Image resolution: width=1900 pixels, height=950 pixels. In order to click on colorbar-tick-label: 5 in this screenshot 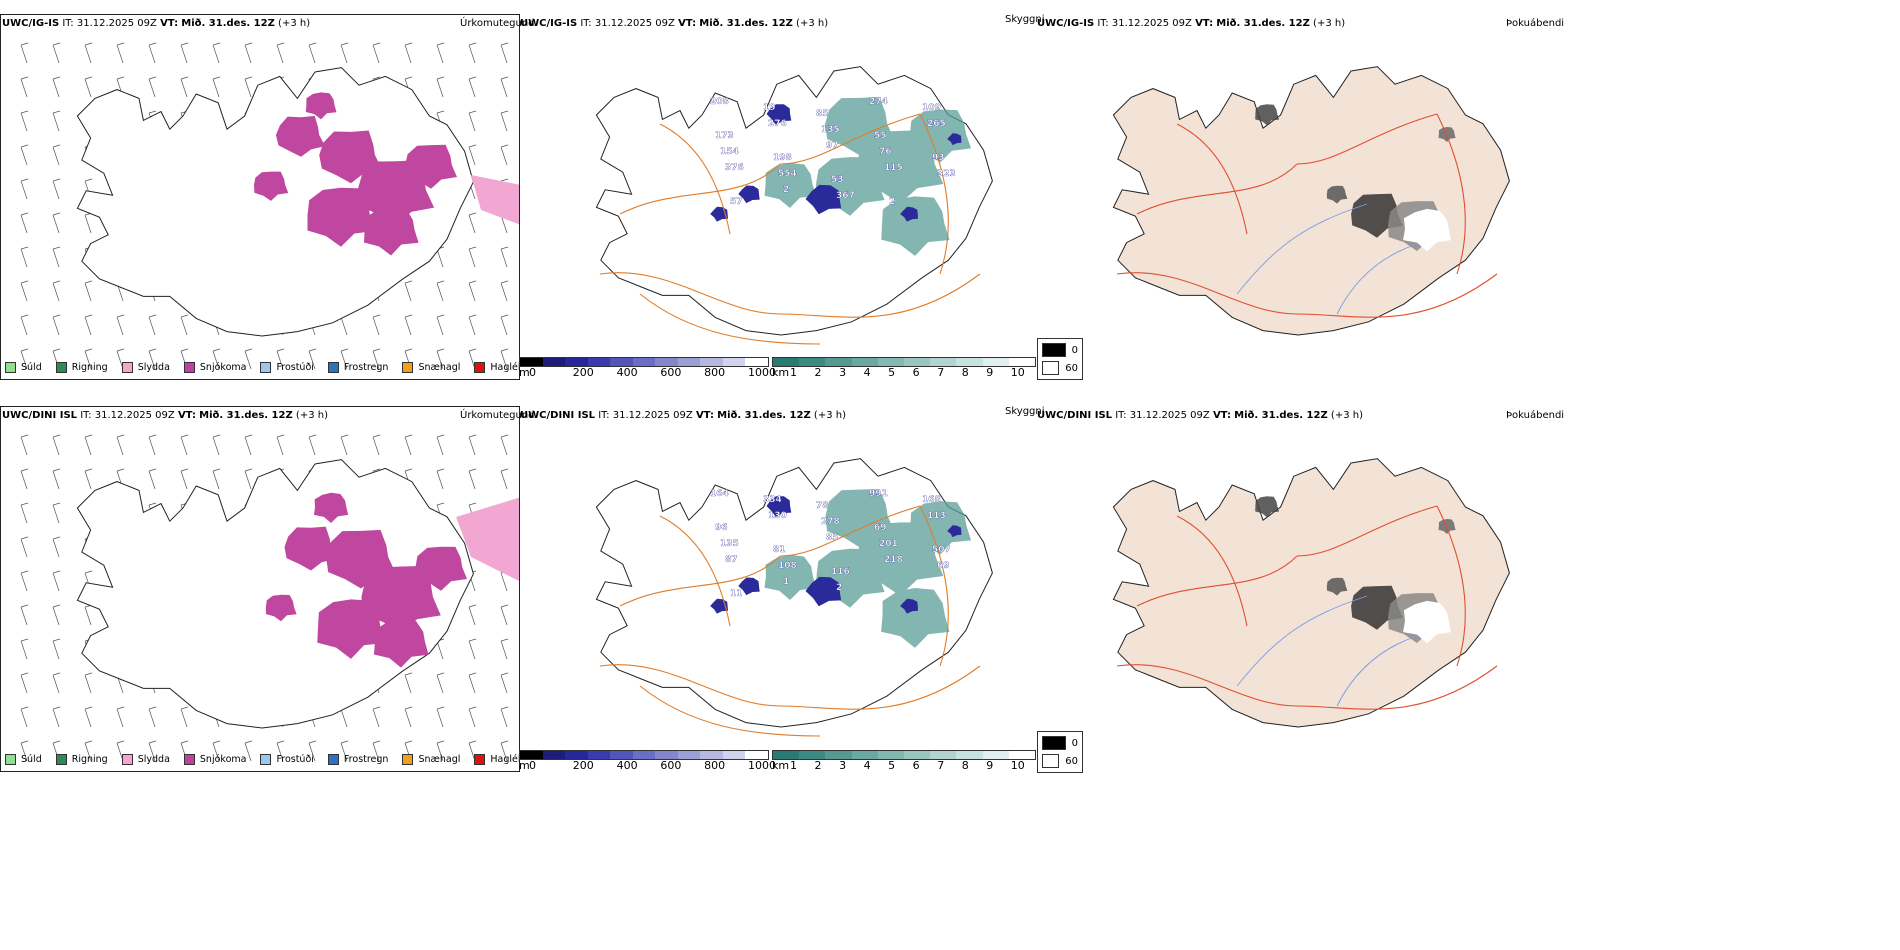, I will do `click(892, 372)`.